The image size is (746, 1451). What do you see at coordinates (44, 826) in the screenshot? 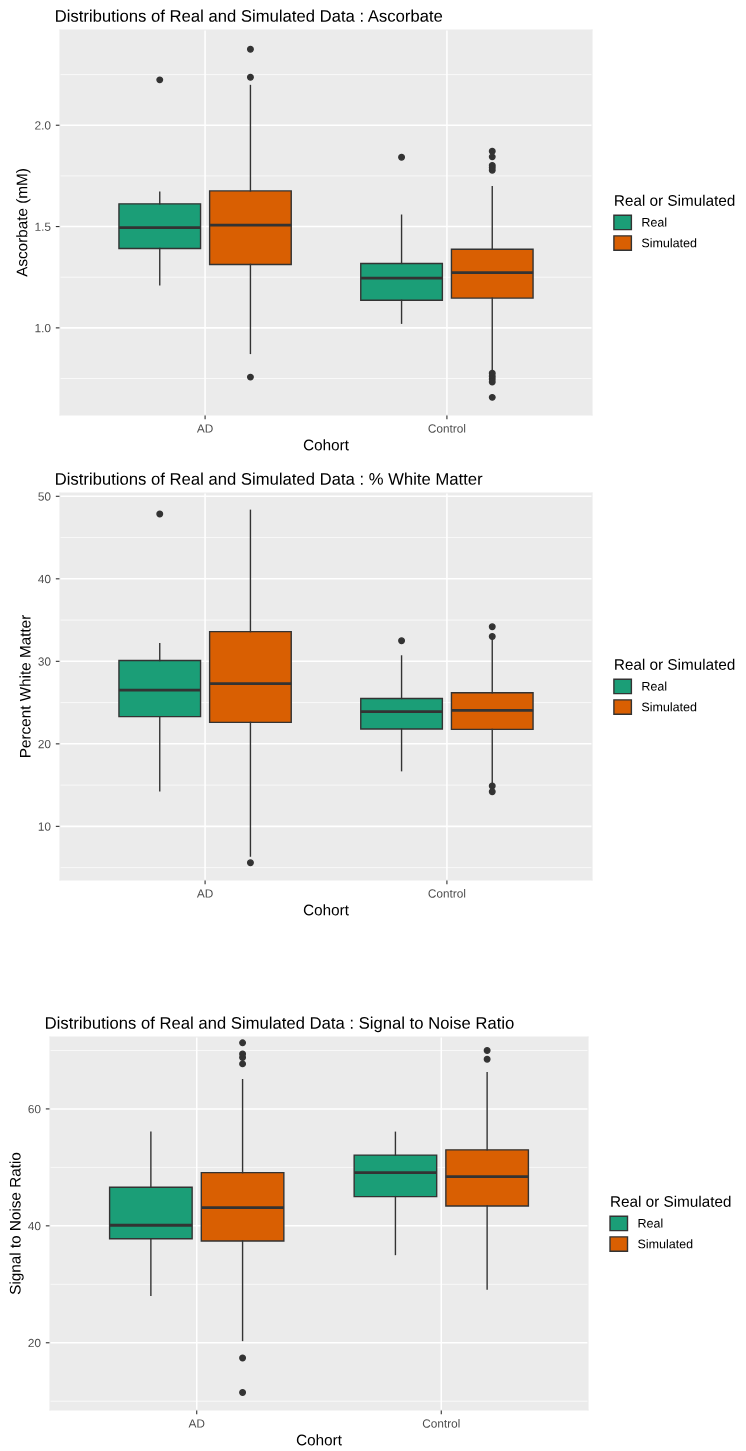
I see `y-tick-label: 10` at bounding box center [44, 826].